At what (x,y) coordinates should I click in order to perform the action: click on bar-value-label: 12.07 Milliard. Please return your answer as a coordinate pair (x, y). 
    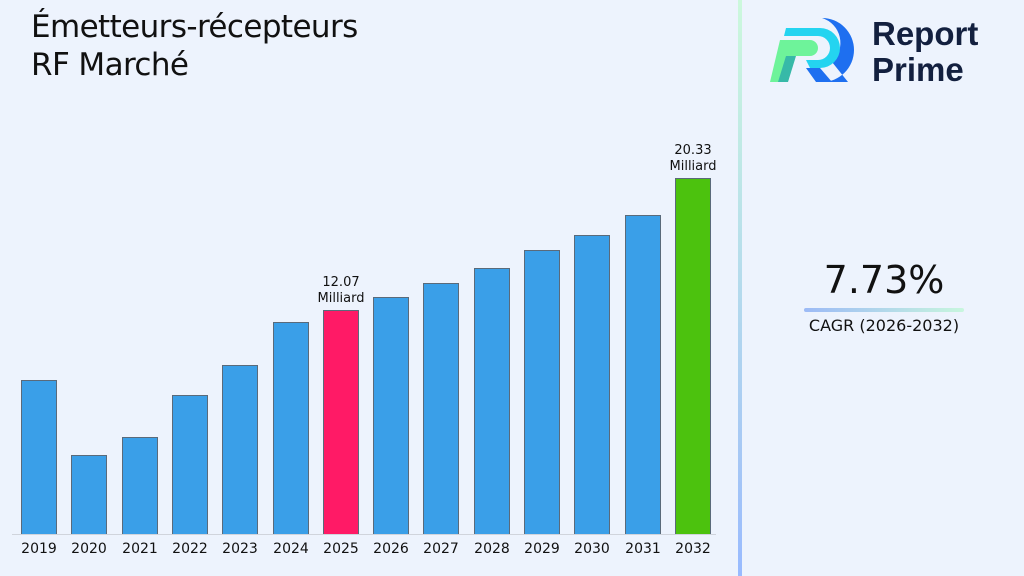
    Looking at the image, I should click on (341, 290).